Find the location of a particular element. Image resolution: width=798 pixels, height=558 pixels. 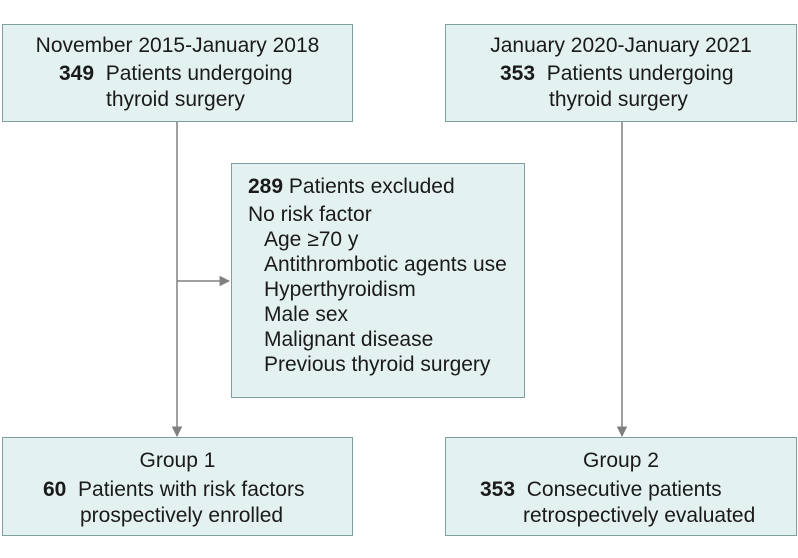

excluded-label: Patients excluded is located at coordinates (371, 186).